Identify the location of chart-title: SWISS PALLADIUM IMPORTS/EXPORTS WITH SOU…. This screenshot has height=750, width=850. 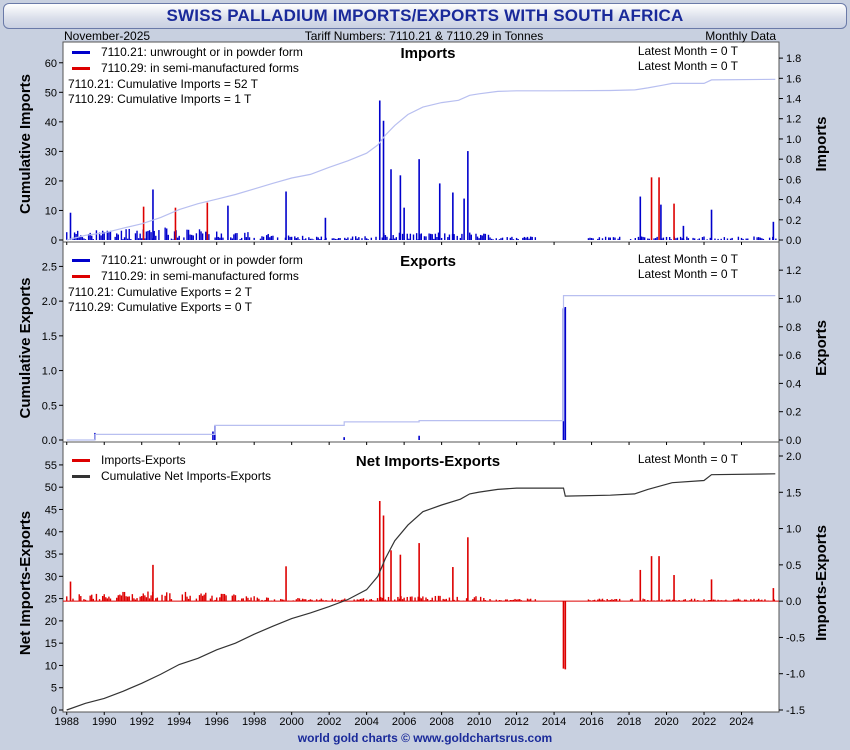
(425, 15).